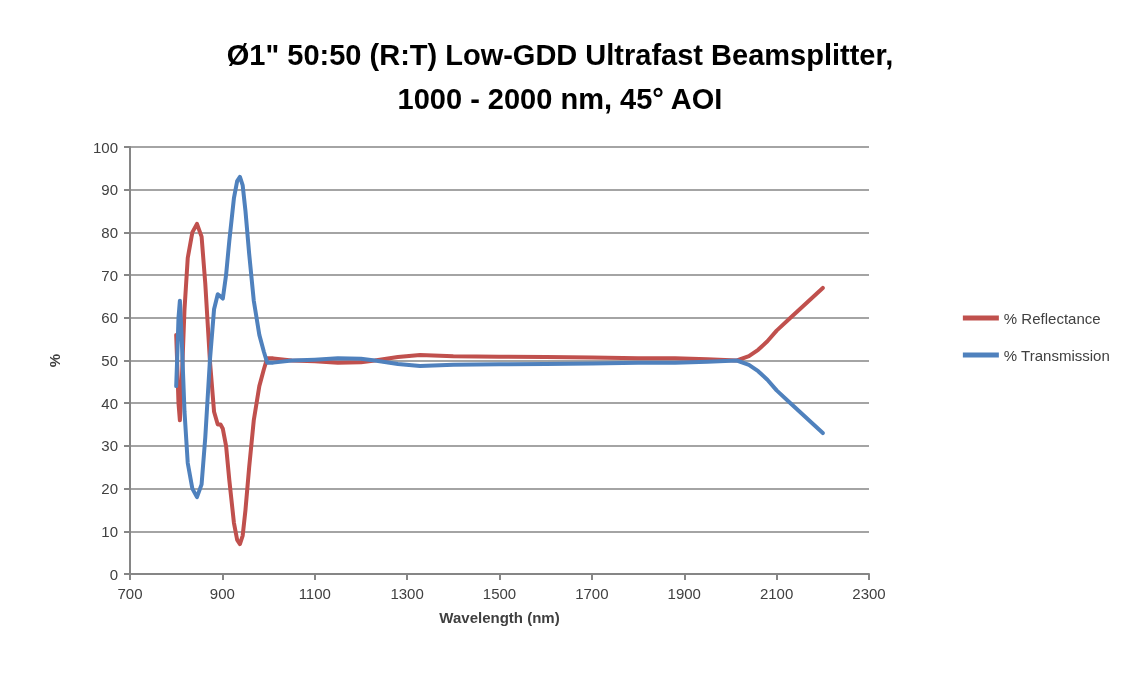 The width and height of the screenshot is (1145, 673). I want to click on x-tick-label: 1900, so click(684, 593).